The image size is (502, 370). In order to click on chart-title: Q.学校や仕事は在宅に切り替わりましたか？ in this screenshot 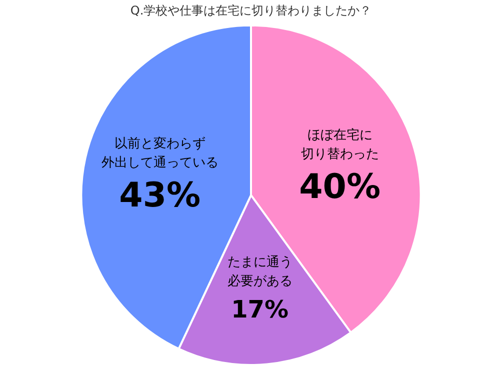, I will do `click(251, 10)`.